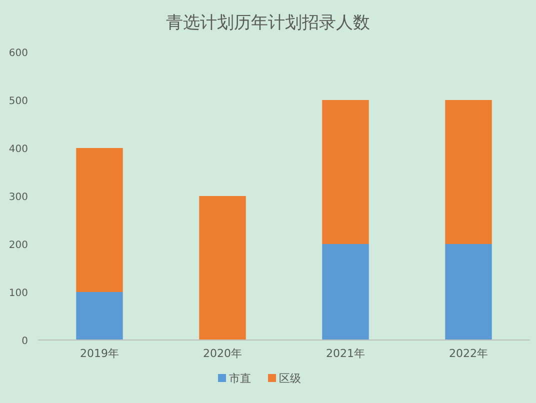  What do you see at coordinates (222, 353) in the screenshot?
I see `x-tick-label: 2020年` at bounding box center [222, 353].